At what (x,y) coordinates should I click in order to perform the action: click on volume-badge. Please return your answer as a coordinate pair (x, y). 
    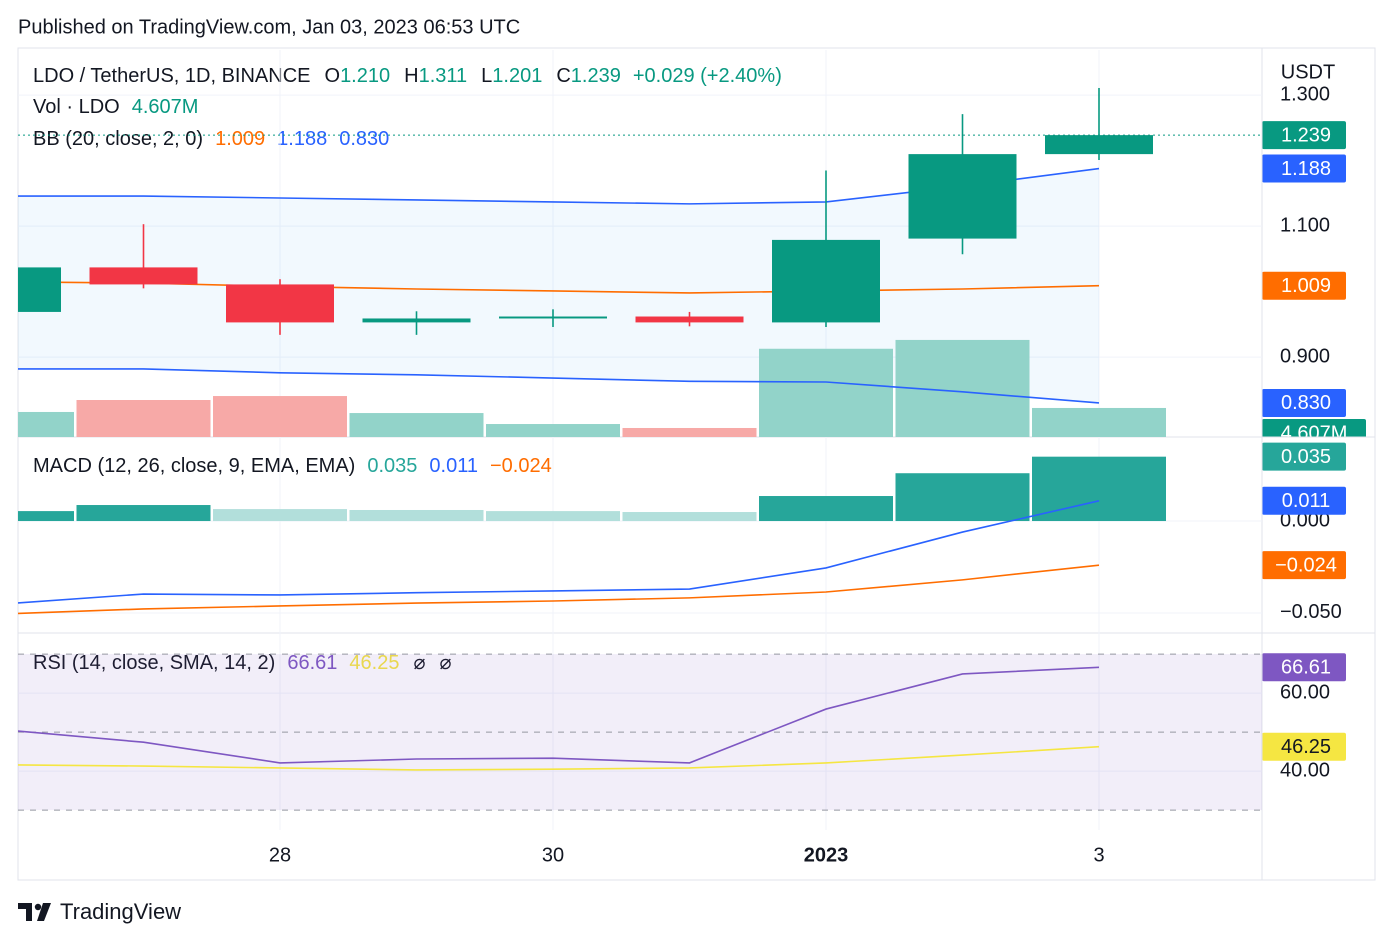
    Looking at the image, I should click on (1314, 428).